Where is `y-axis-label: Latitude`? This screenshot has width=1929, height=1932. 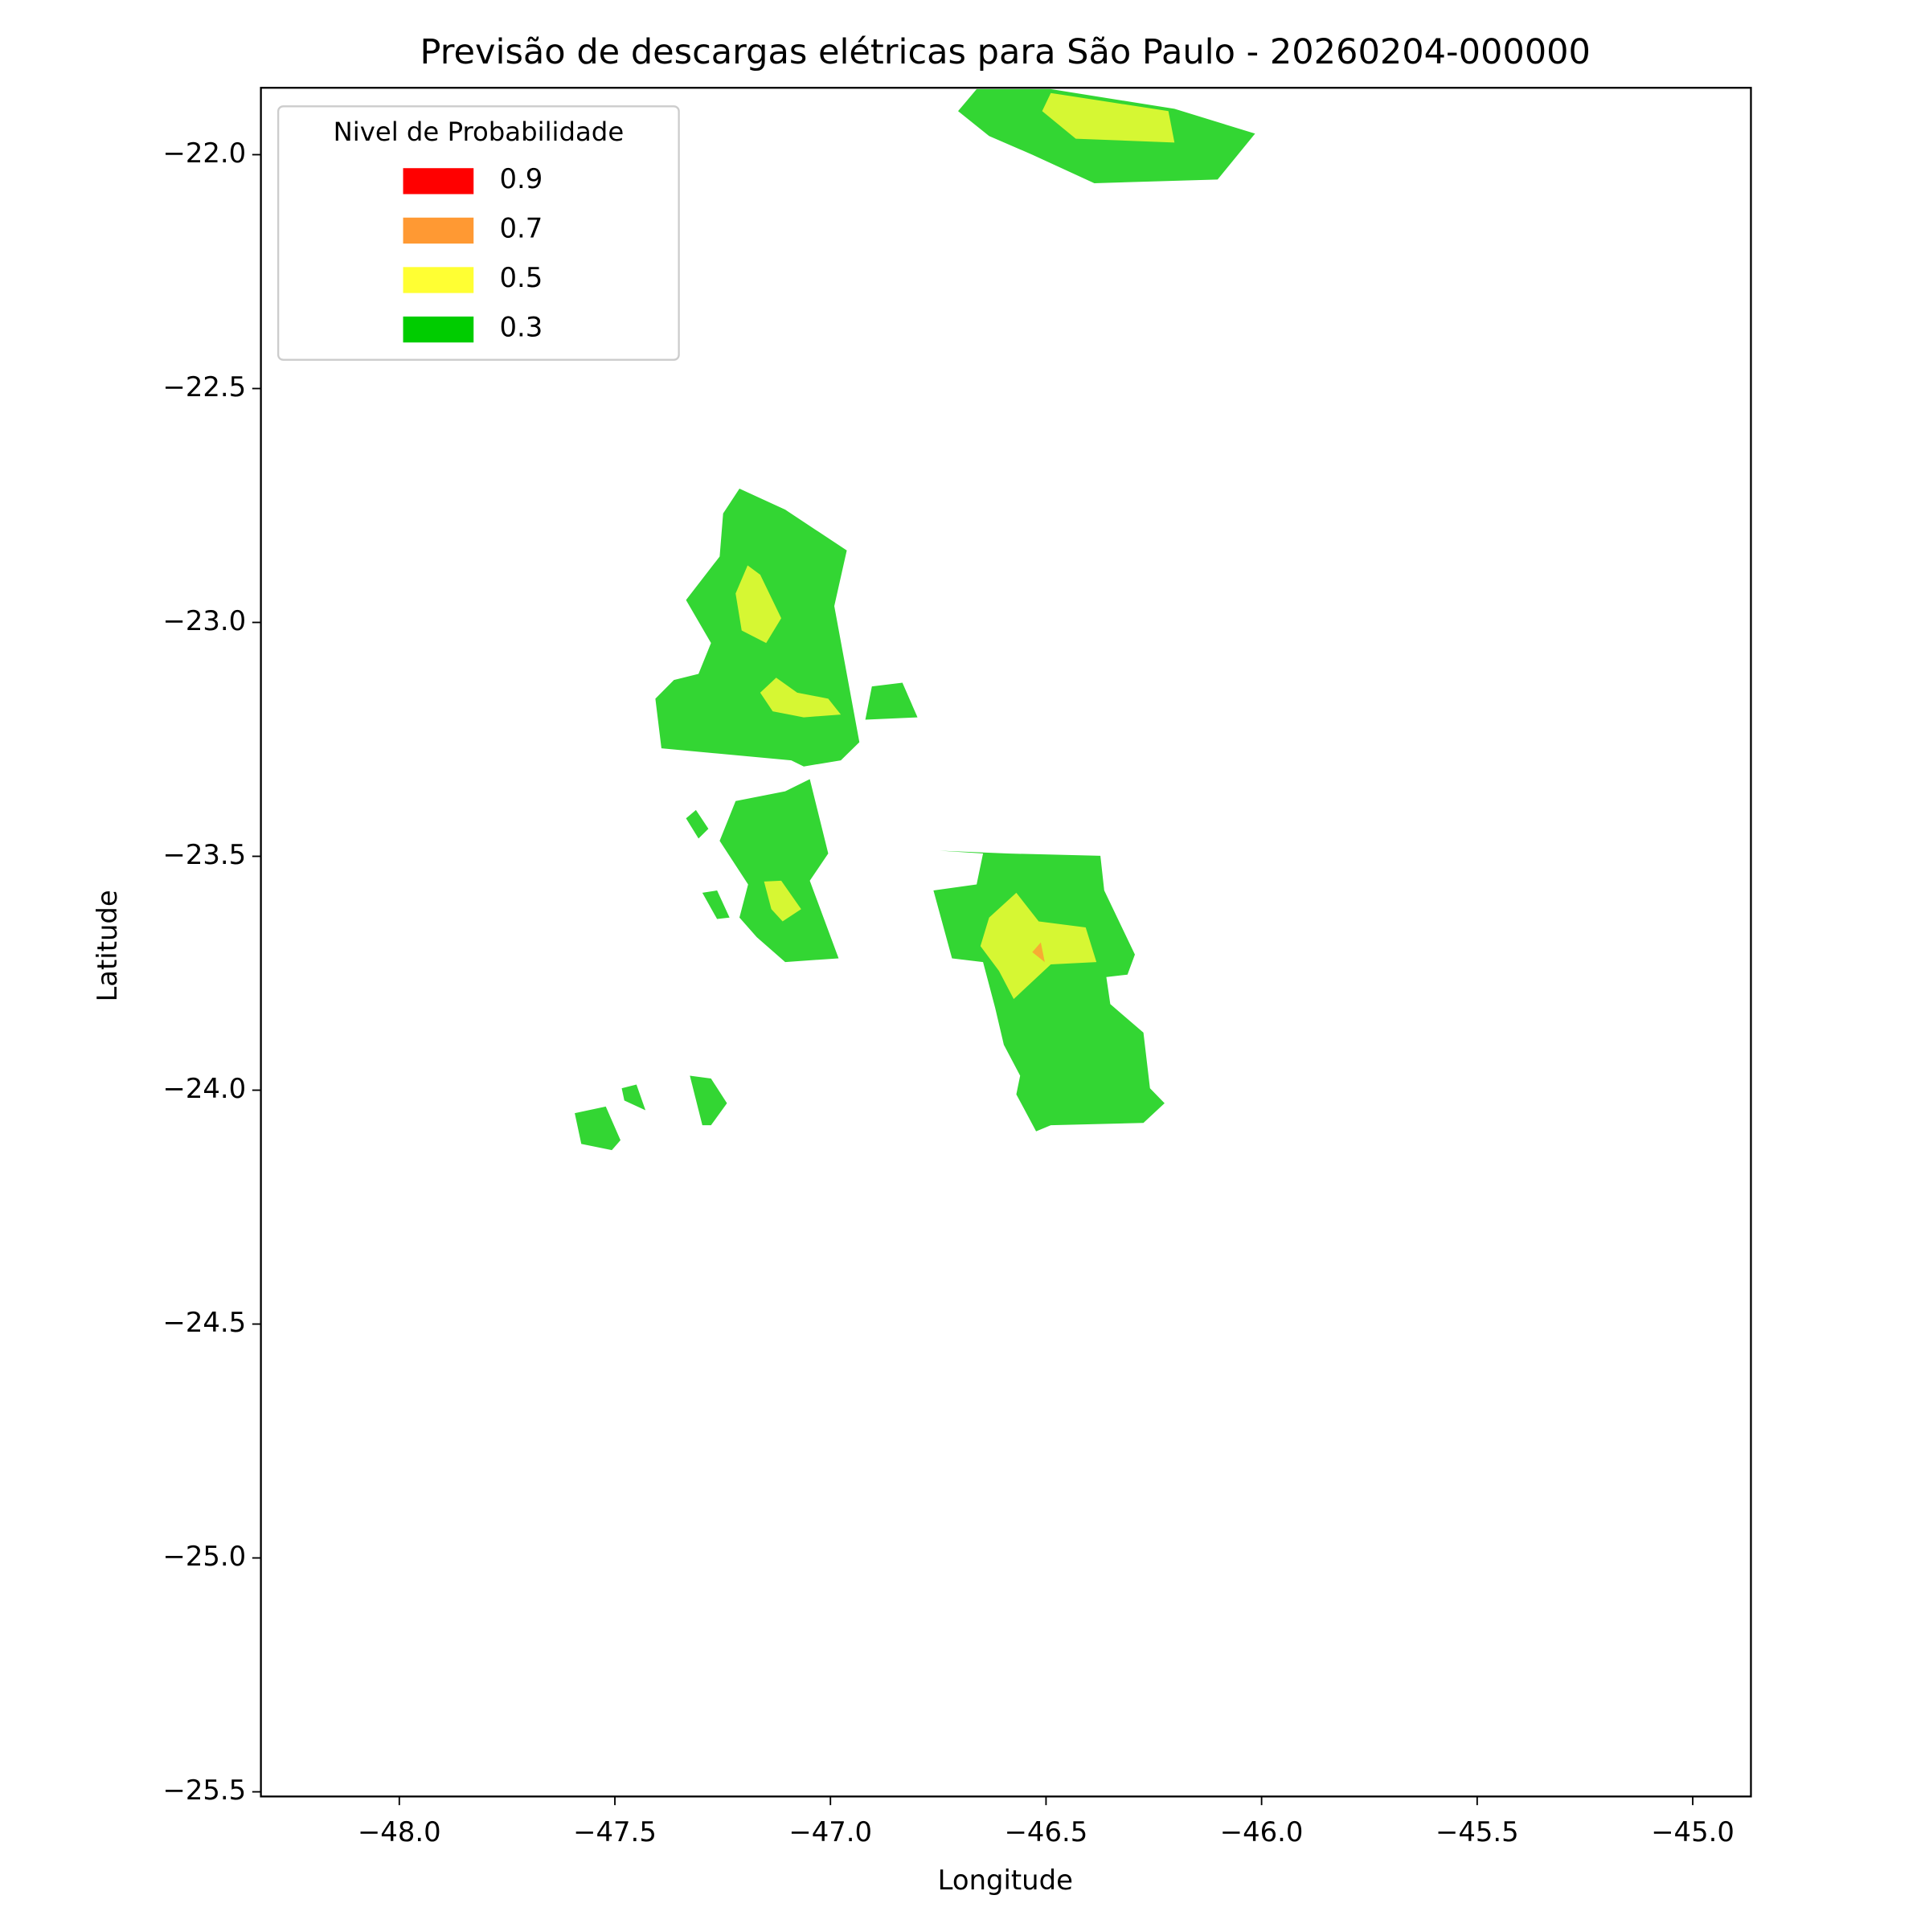 y-axis-label: Latitude is located at coordinates (107, 945).